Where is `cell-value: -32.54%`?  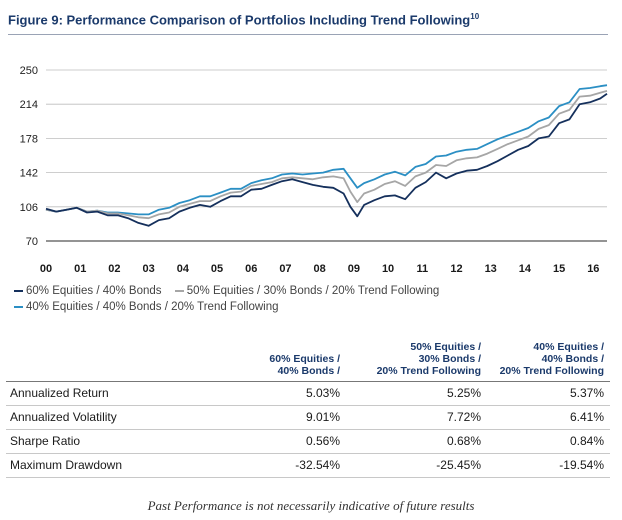
cell-value: -32.54% is located at coordinates (279, 465).